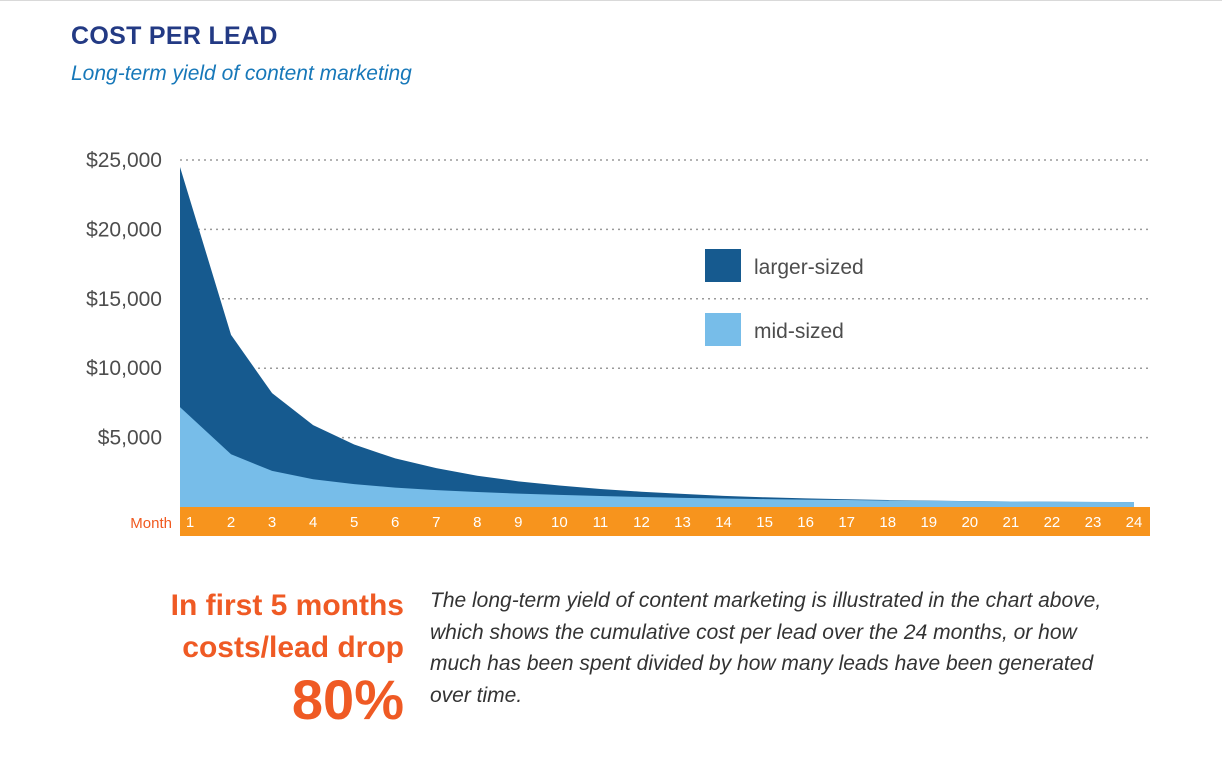 This screenshot has height=764, width=1222. What do you see at coordinates (764, 522) in the screenshot?
I see `x-tick-label: 15` at bounding box center [764, 522].